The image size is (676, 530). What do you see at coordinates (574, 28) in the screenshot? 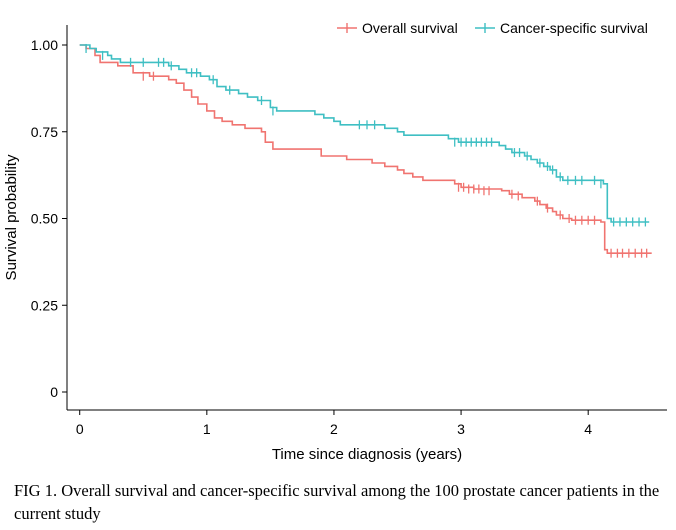
I see `legend-label-1: Cancer-specific survival` at bounding box center [574, 28].